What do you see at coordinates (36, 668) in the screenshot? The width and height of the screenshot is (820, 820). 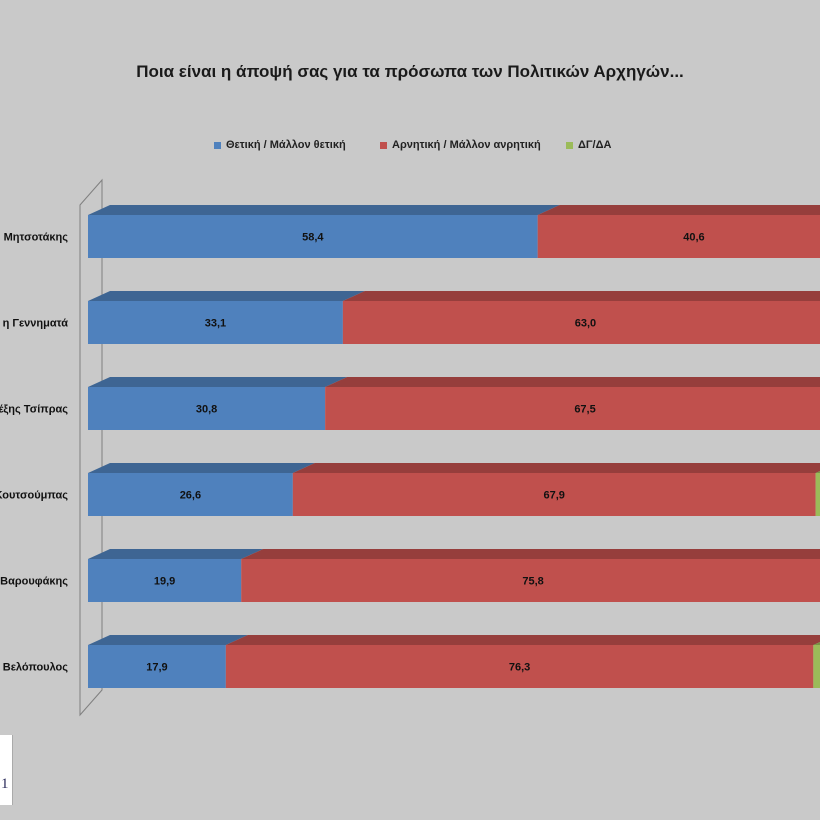 I see `category-label-5: Βελόπουλος` at bounding box center [36, 668].